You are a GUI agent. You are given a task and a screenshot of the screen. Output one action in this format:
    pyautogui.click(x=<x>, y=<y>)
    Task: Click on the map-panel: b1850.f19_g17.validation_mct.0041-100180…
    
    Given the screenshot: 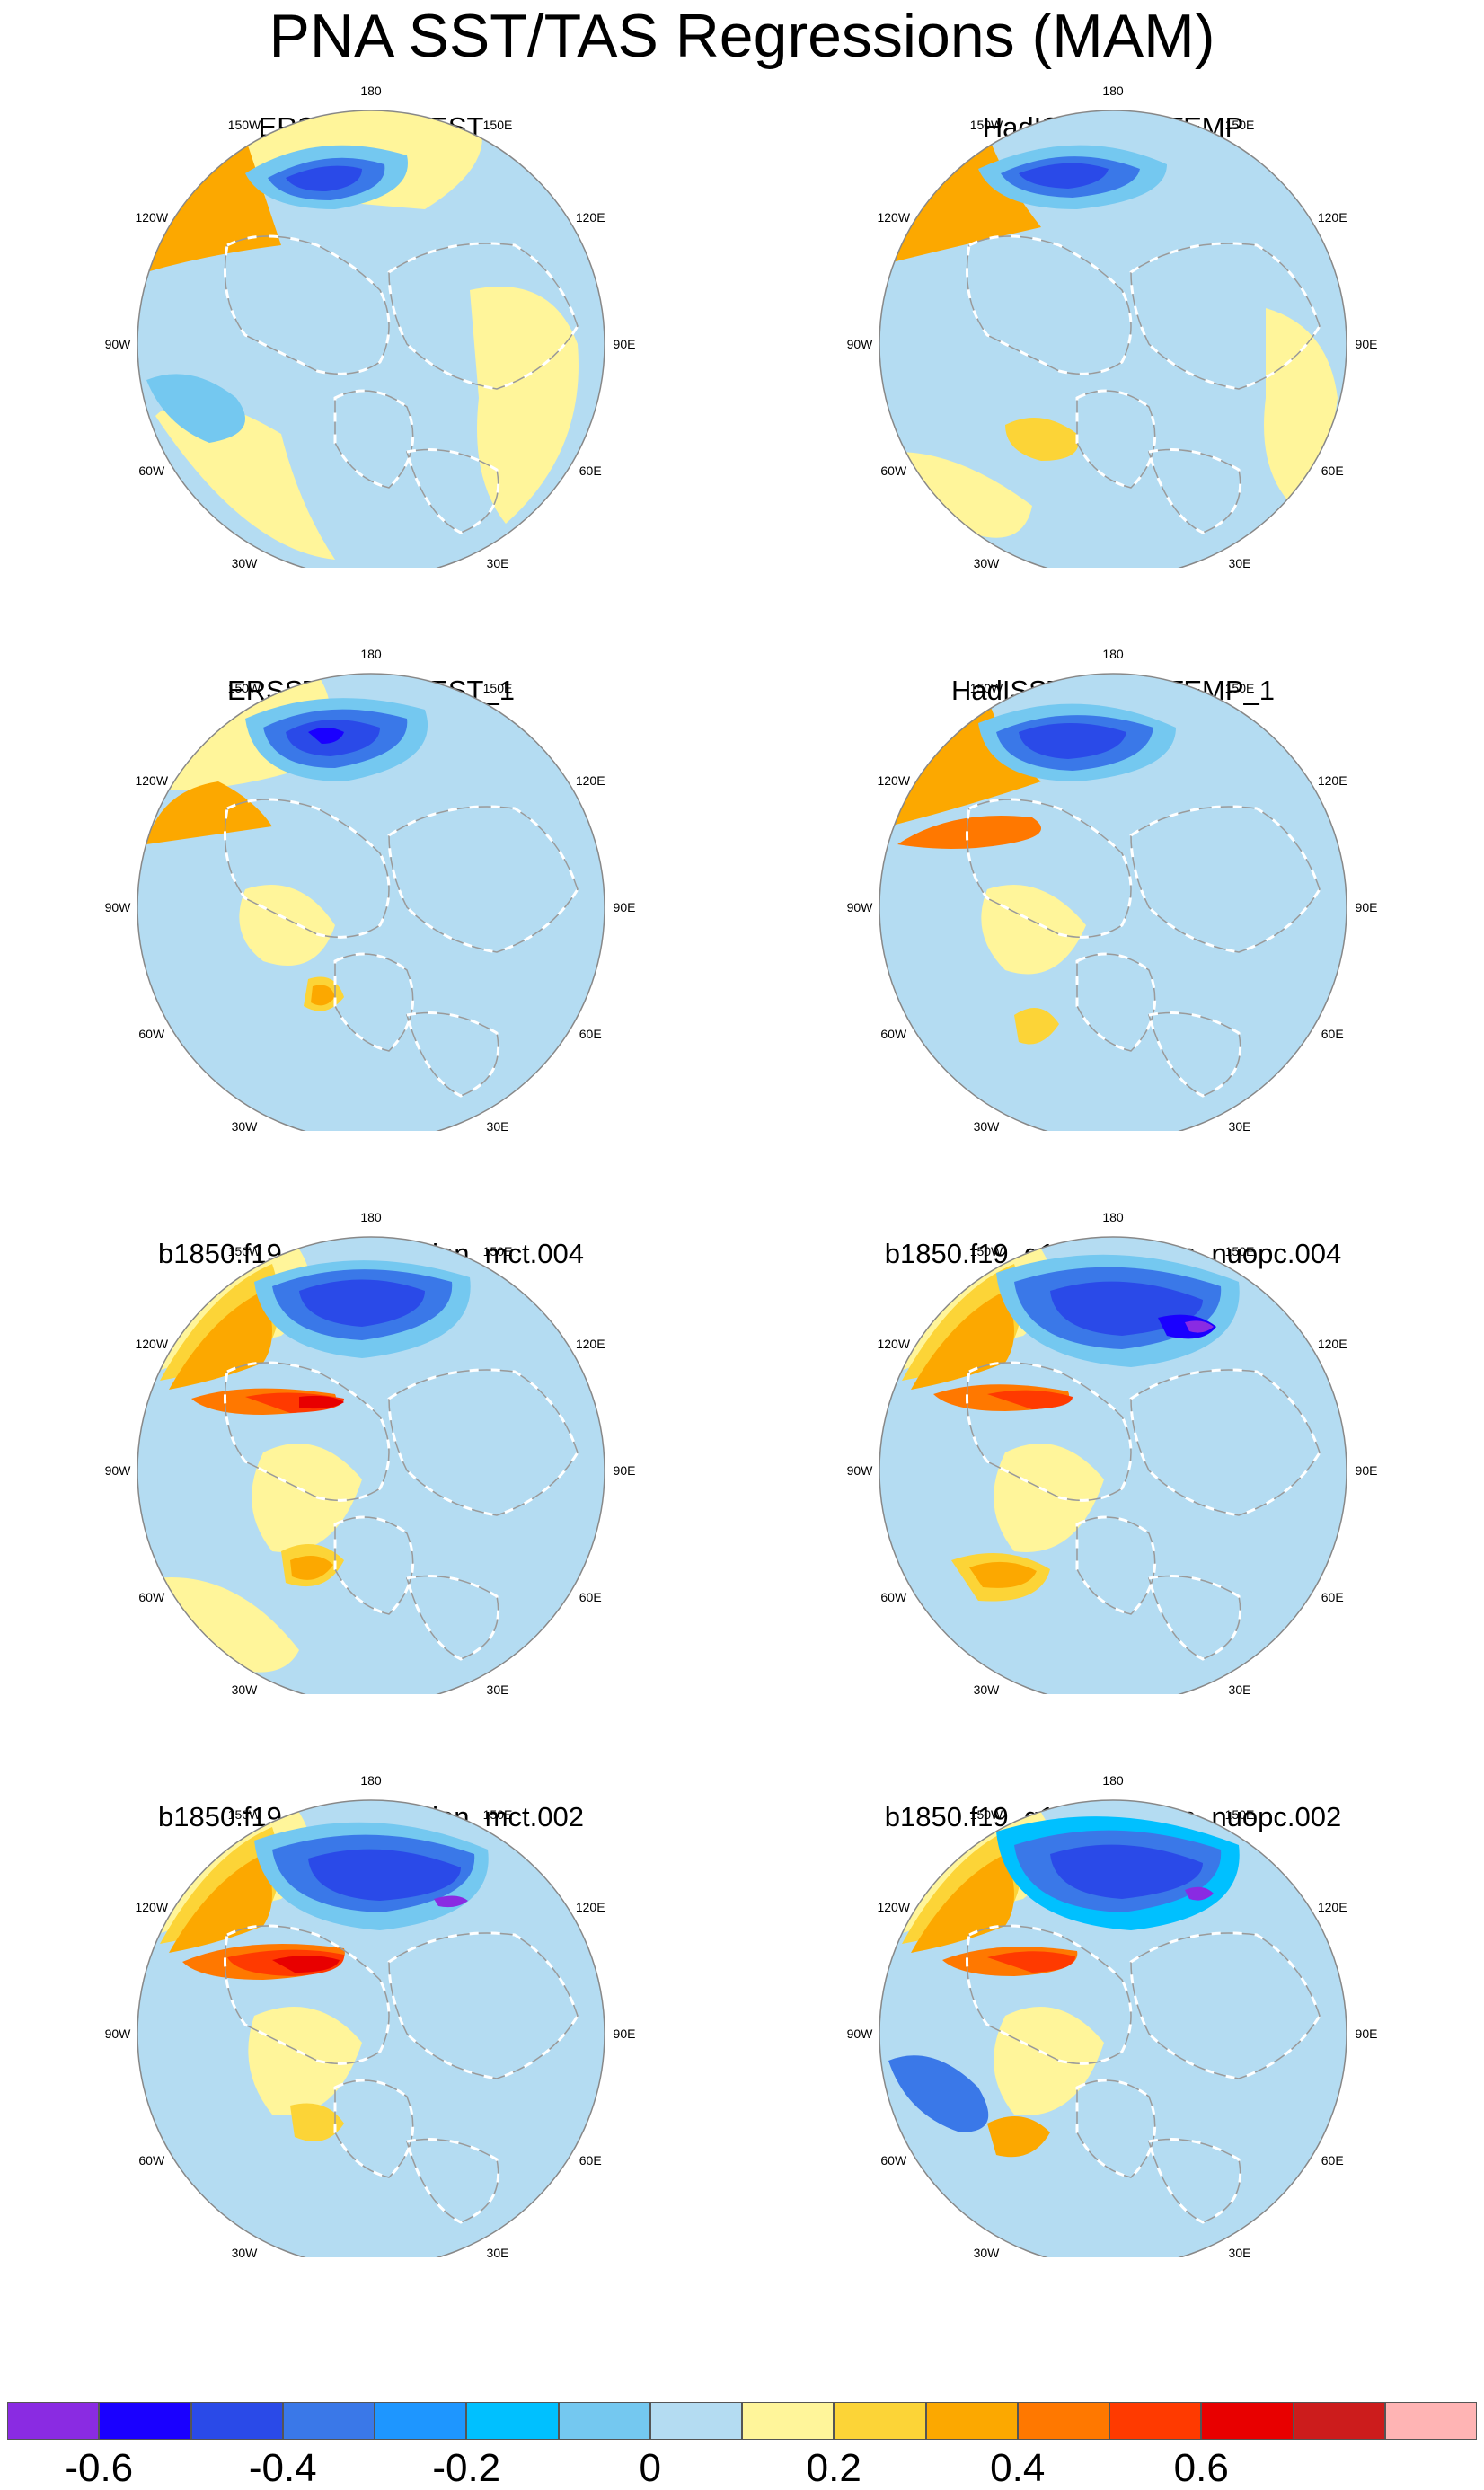 What is the action you would take?
    pyautogui.click(x=371, y=1410)
    